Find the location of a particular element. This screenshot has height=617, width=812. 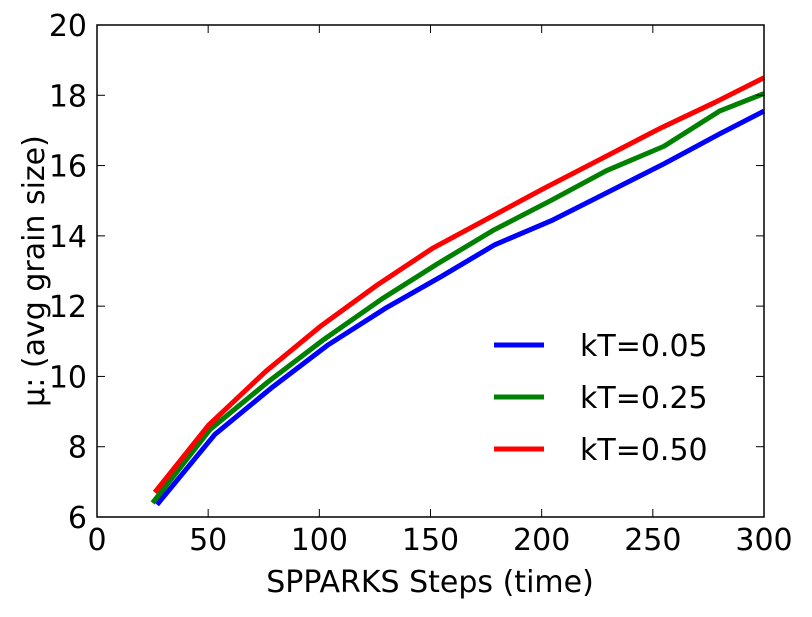

x-axis-label: SPPARKS Steps (time) is located at coordinates (430, 582).